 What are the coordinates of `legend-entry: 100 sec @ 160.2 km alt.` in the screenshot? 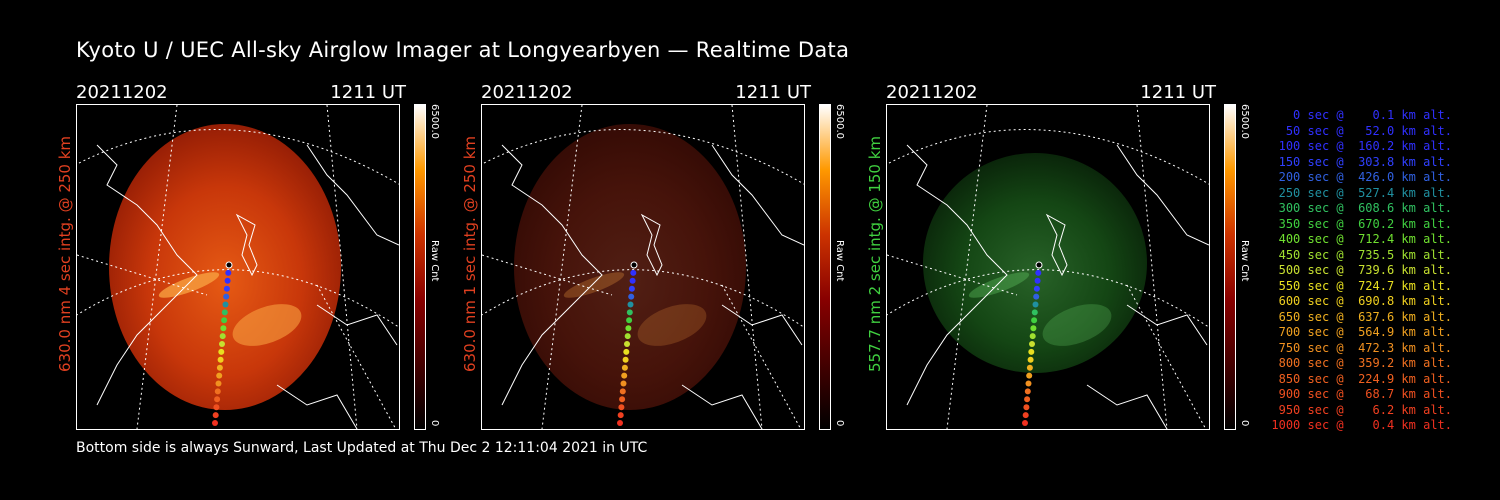 It's located at (1365, 146).